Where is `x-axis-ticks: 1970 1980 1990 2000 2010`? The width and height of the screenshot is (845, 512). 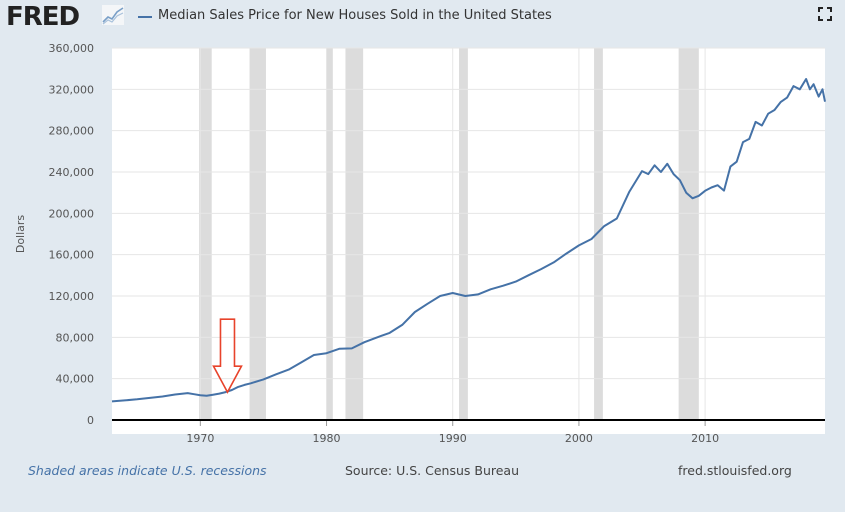
x-axis-ticks: 1970 1980 1990 2000 2010 is located at coordinates (452, 432).